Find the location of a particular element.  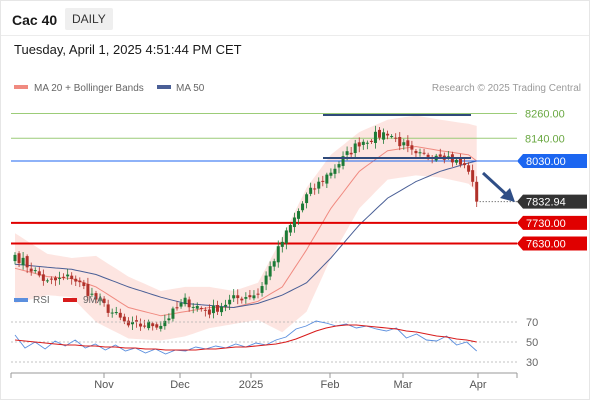

rsi-ma-line is located at coordinates (245, 337).